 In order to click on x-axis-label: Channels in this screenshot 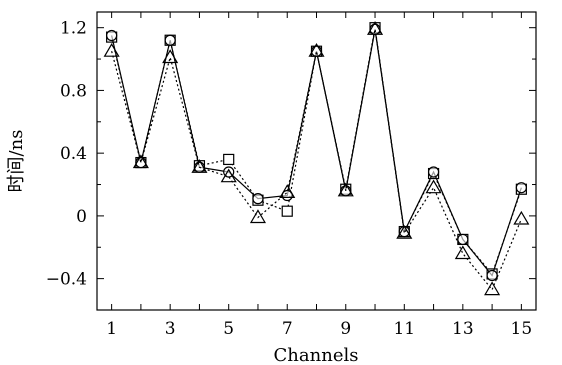, I will do `click(316, 355)`.